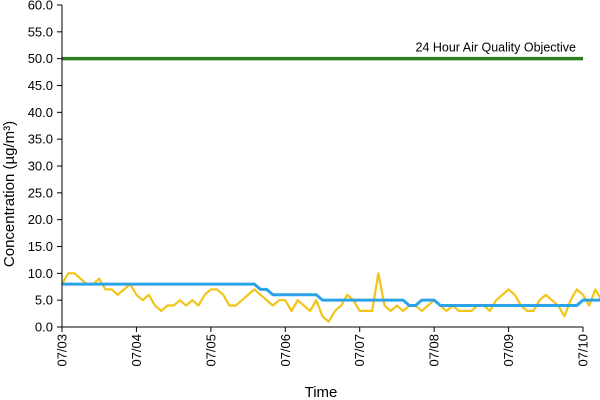  What do you see at coordinates (285, 350) in the screenshot?
I see `x-tick-label: 07/06` at bounding box center [285, 350].